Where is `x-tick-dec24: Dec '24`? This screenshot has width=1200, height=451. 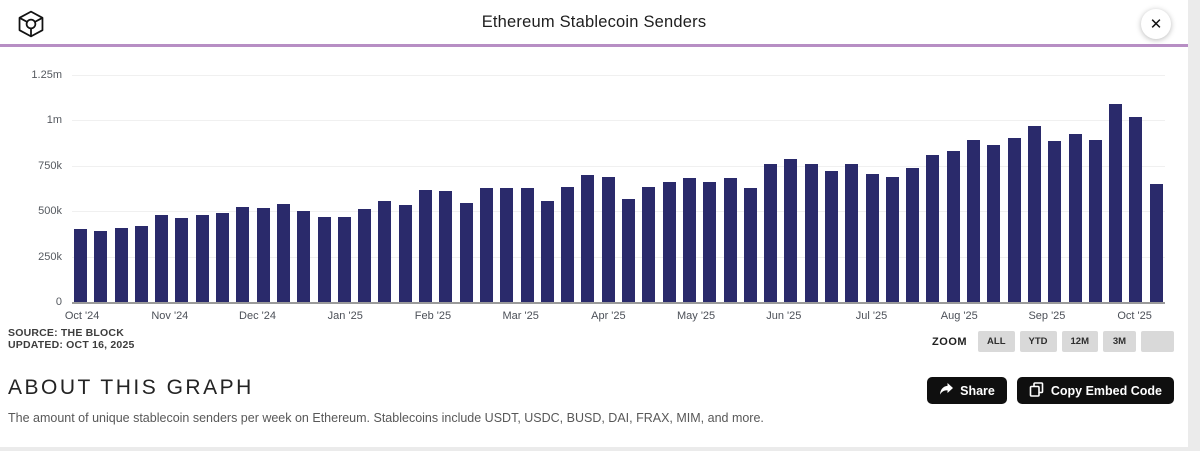 x-tick-dec24: Dec '24 is located at coordinates (258, 316).